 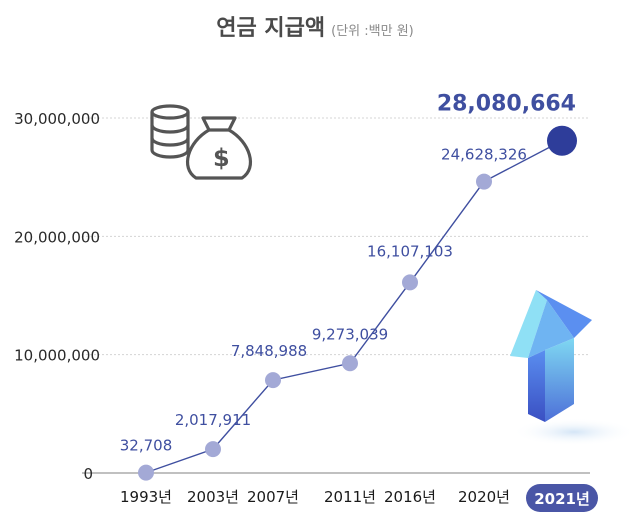 I want to click on y-tick-label: 20,000,000, so click(x=57, y=237).